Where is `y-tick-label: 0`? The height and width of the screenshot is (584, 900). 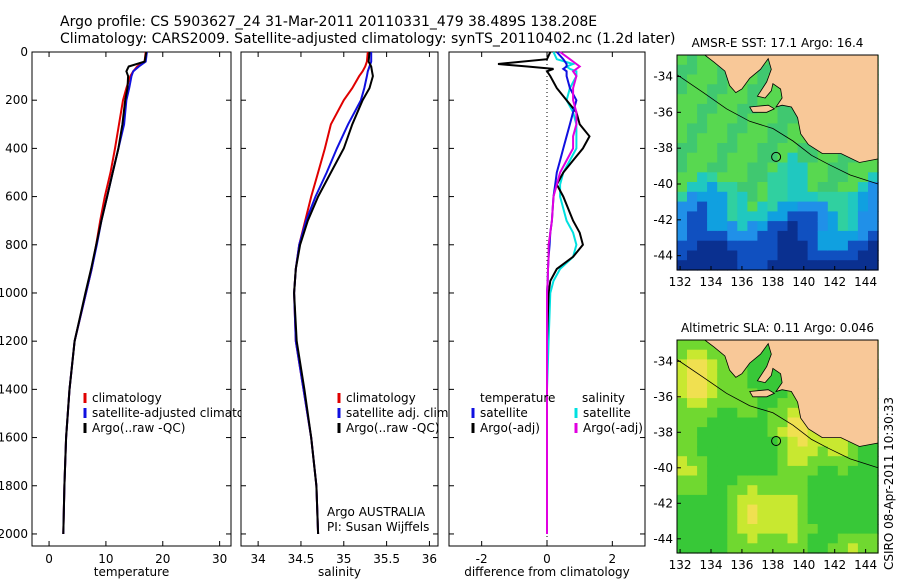
y-tick-label: 0 is located at coordinates (24, 52).